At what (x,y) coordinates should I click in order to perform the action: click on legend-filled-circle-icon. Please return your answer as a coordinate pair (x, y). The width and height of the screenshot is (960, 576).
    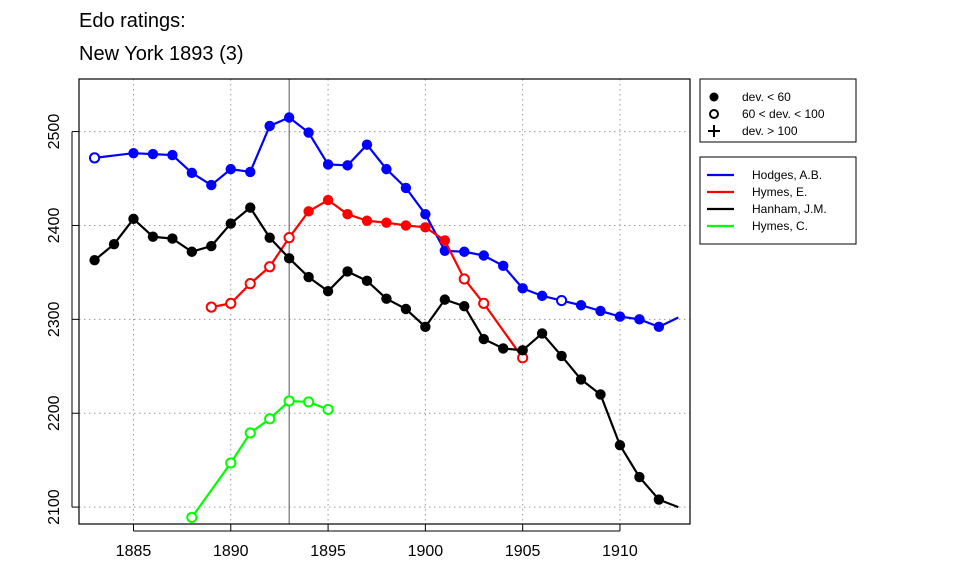
    Looking at the image, I should click on (714, 97).